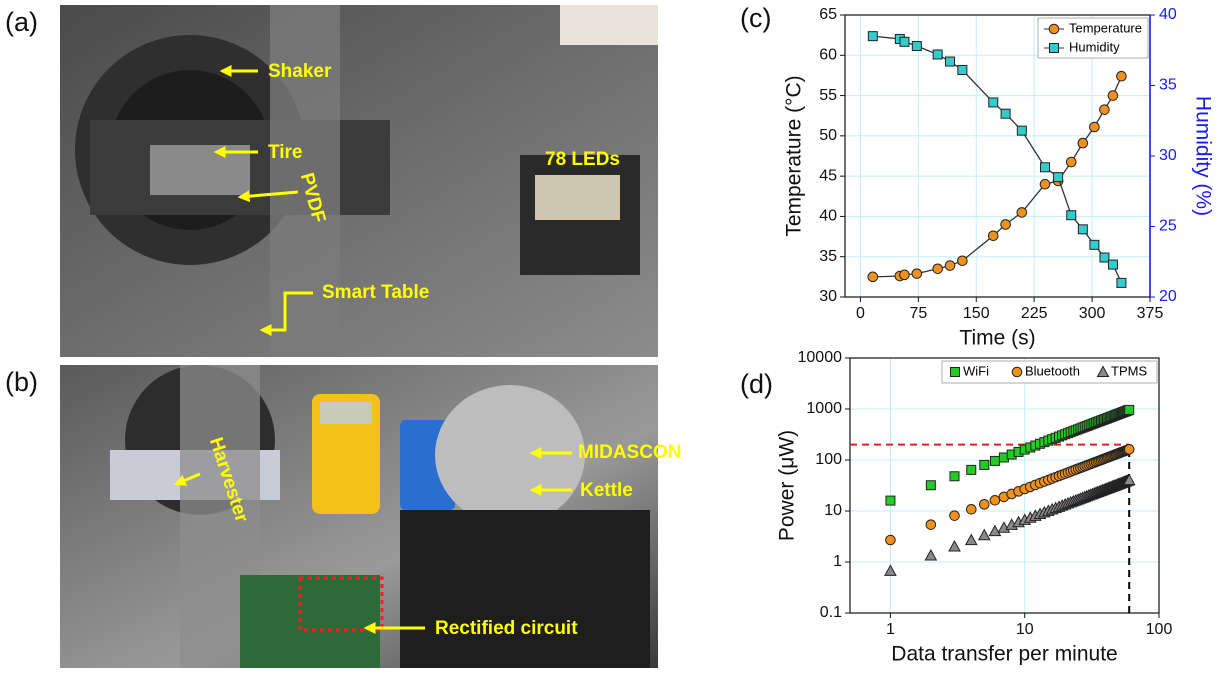 This screenshot has height=676, width=1231. I want to click on y-tick-label: 65, so click(828, 14).